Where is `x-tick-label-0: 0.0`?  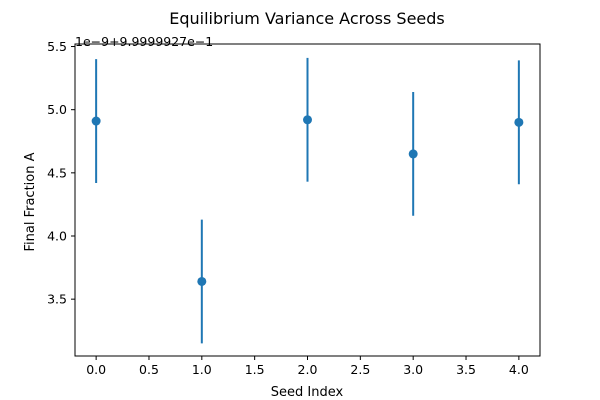
x-tick-label-0: 0.0 is located at coordinates (96, 369).